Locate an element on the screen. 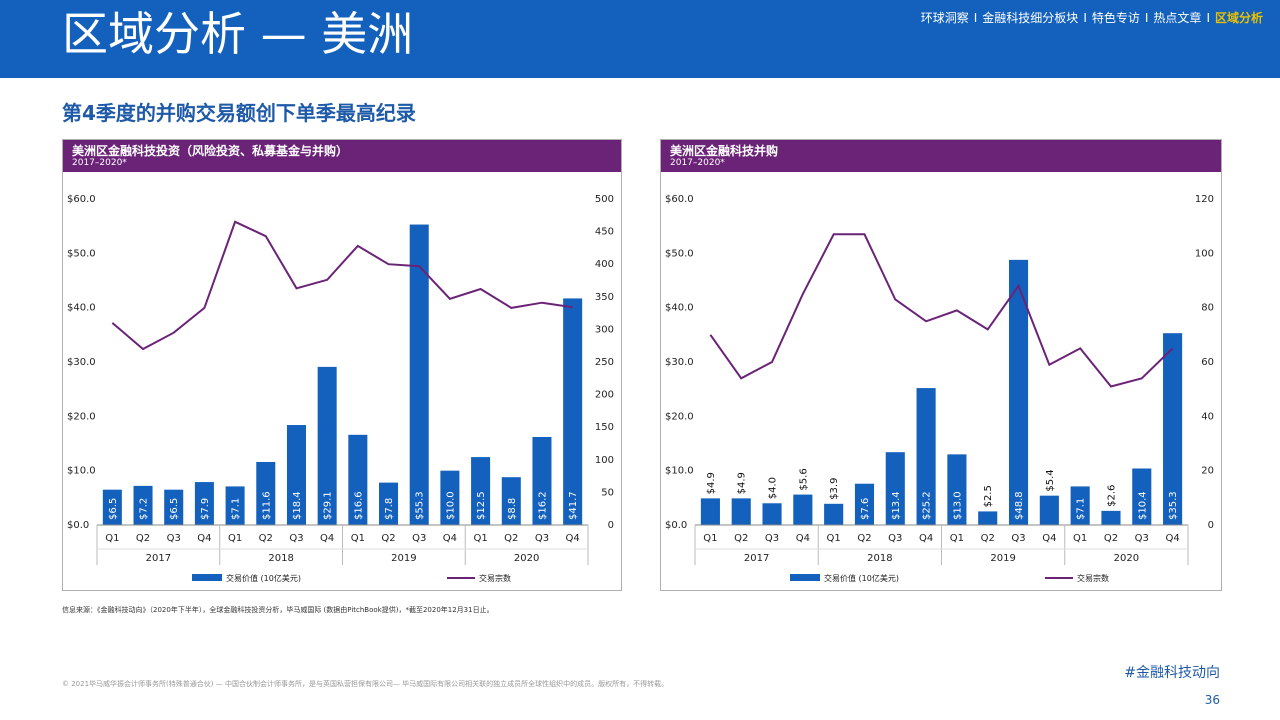  year-label: 2020 is located at coordinates (526, 558).